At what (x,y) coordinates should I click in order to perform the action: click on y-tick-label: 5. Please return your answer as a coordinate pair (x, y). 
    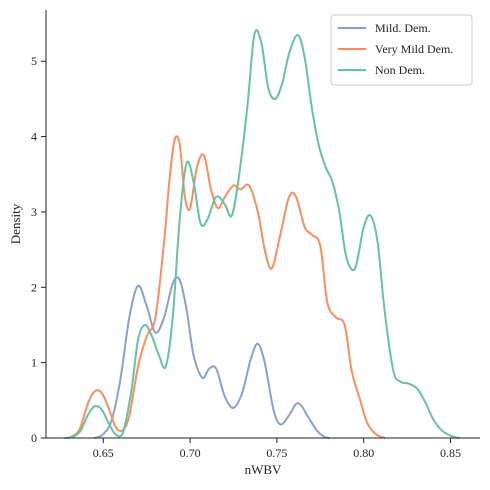
    Looking at the image, I should click on (34, 61).